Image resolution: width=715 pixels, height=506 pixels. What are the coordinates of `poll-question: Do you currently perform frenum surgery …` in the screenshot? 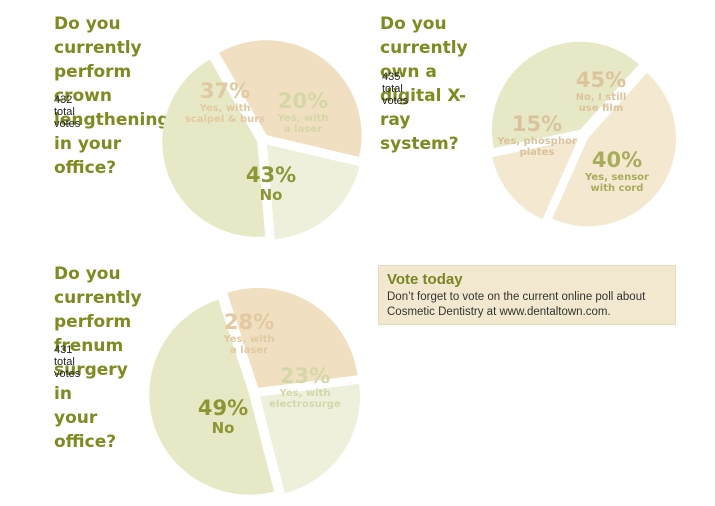 It's located at (98, 358).